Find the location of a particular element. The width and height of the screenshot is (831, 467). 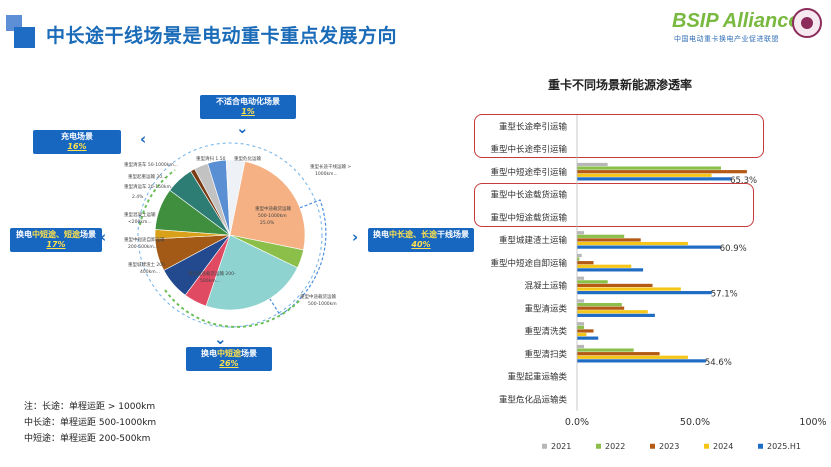

scenario-unsuitable-box: 不适合电动化场景 1% is located at coordinates (248, 107).